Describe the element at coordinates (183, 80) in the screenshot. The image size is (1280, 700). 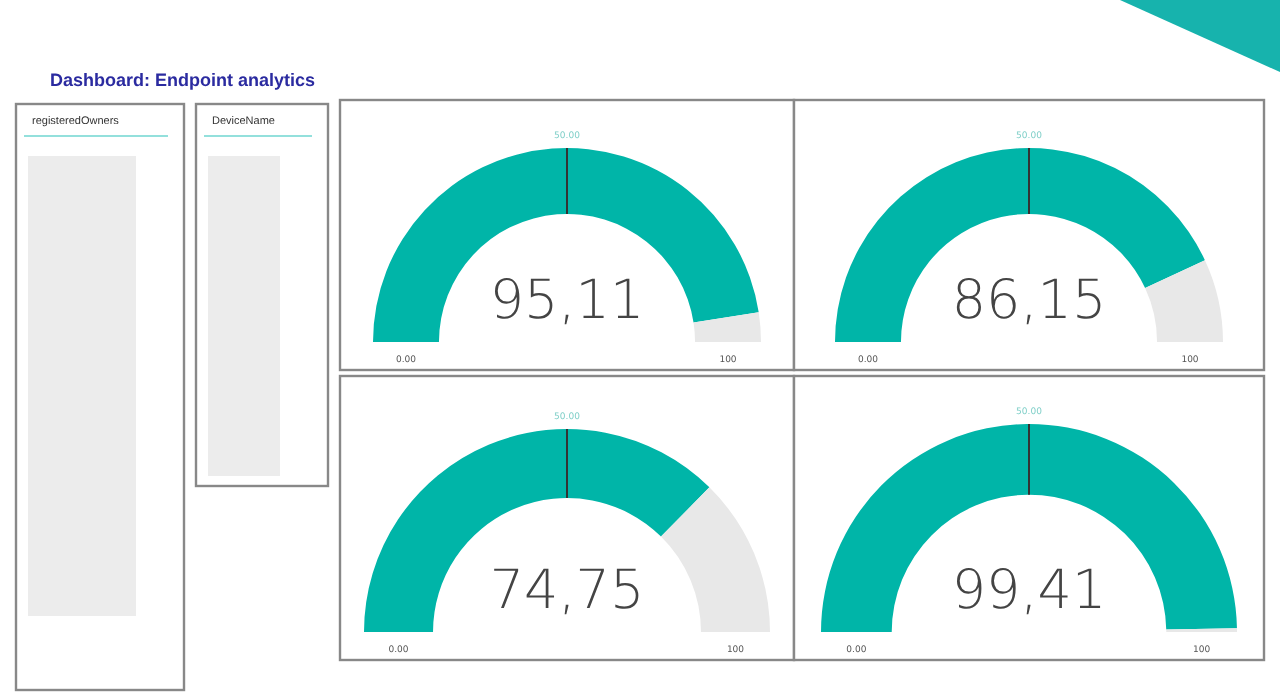
I see `text: Dashboard: Endpoint analytics` at that location.